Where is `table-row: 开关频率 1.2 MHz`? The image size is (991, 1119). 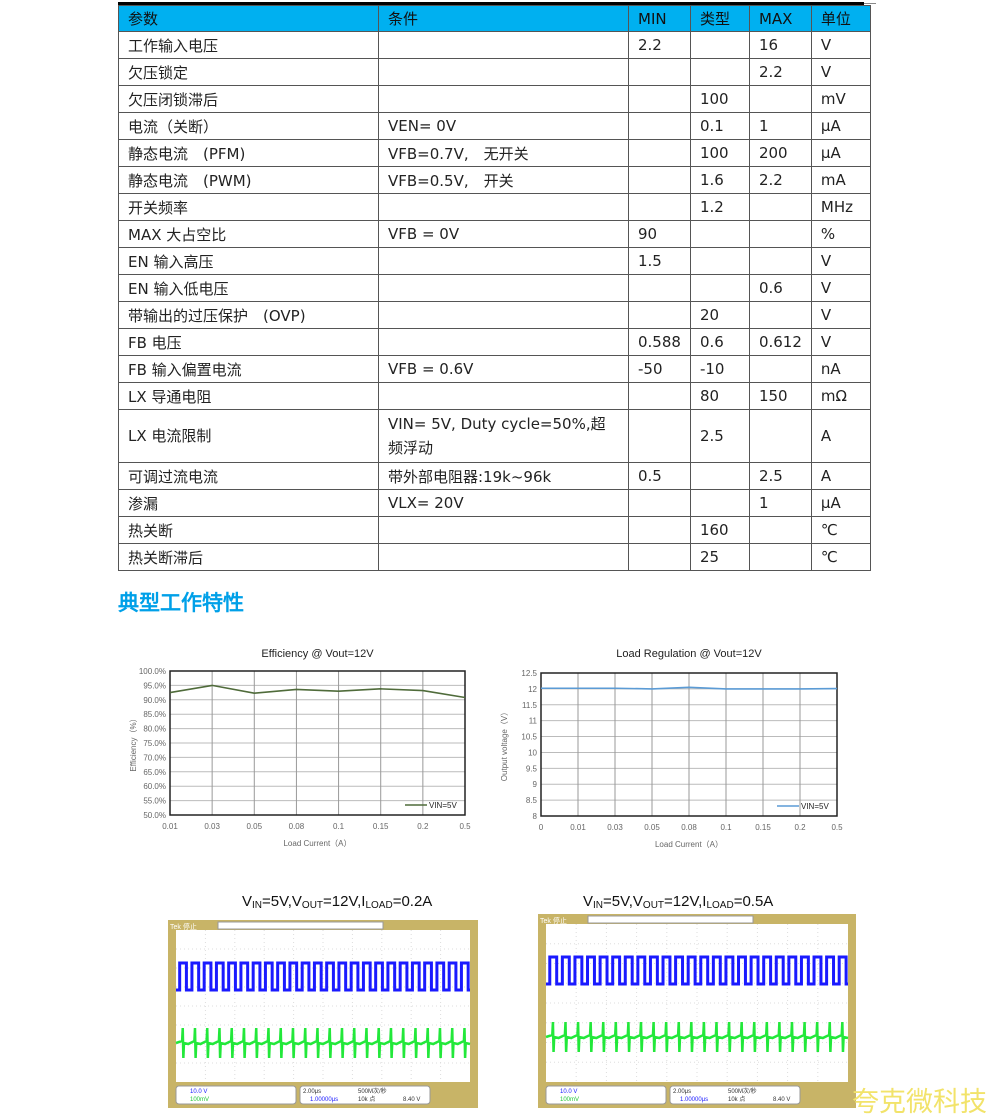
table-row: 开关频率 1.2 MHz is located at coordinates (494, 207).